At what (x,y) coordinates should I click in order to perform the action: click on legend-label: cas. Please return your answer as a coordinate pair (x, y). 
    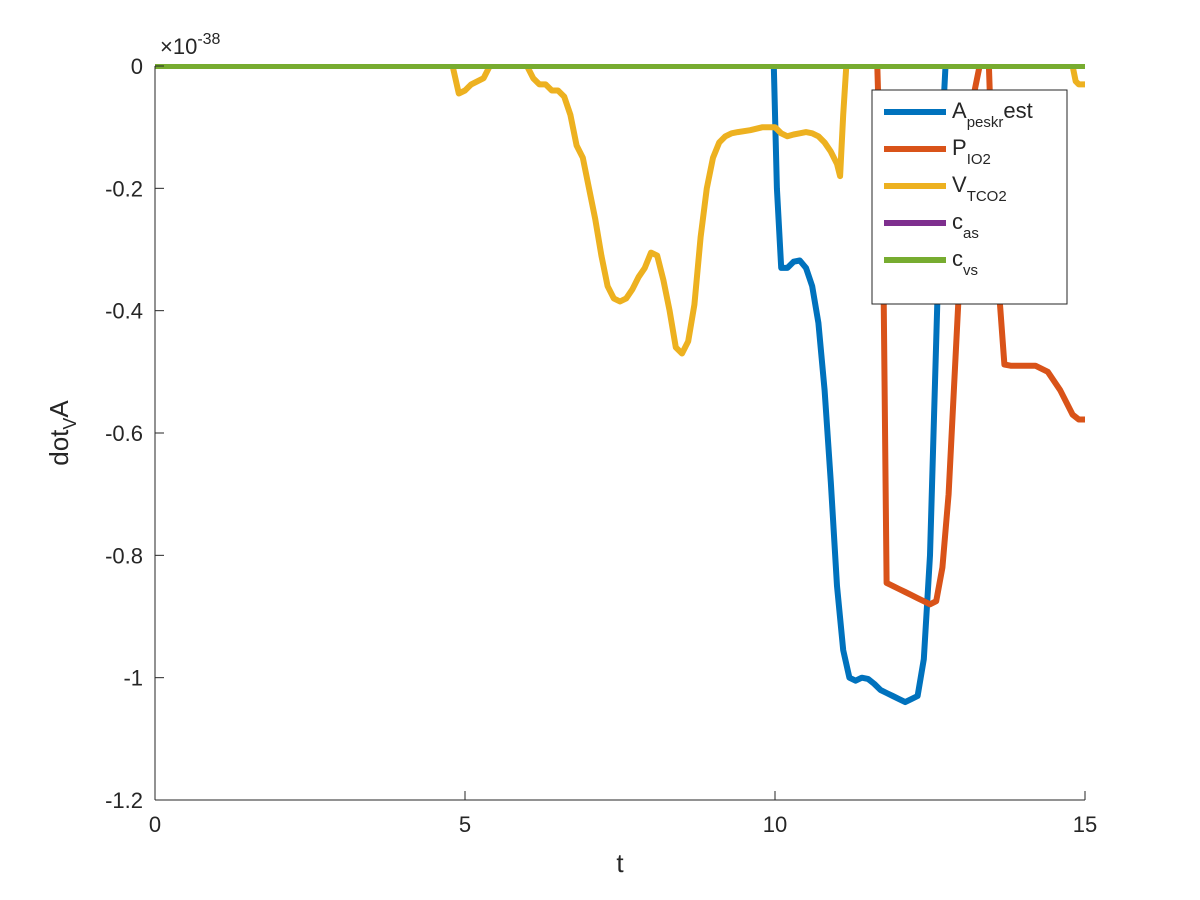
    Looking at the image, I should click on (965, 225).